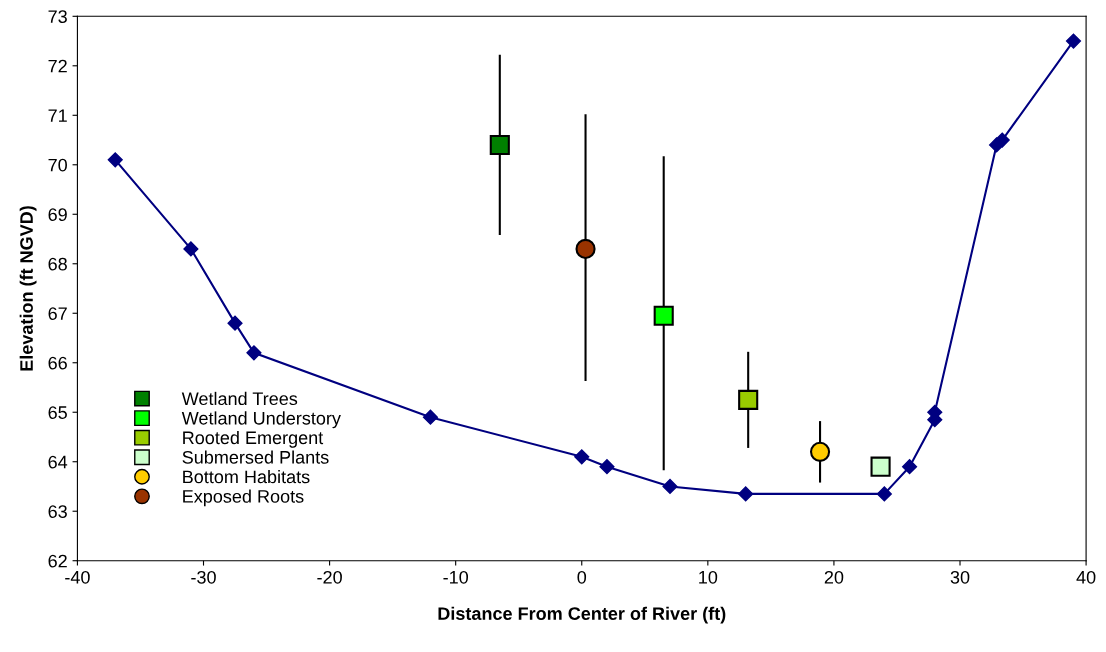  I want to click on y-tick-label: 66, so click(57, 363).